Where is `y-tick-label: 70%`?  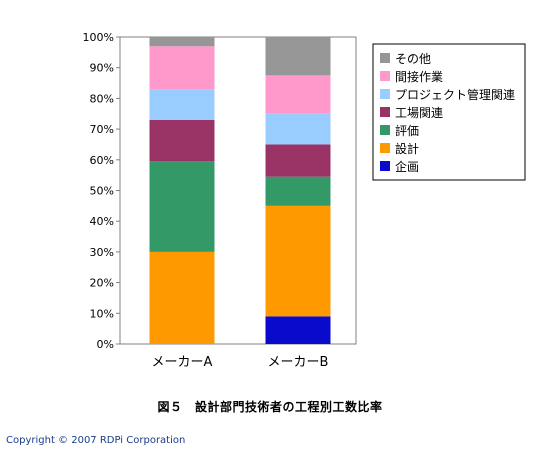
y-tick-label: 70% is located at coordinates (102, 129).